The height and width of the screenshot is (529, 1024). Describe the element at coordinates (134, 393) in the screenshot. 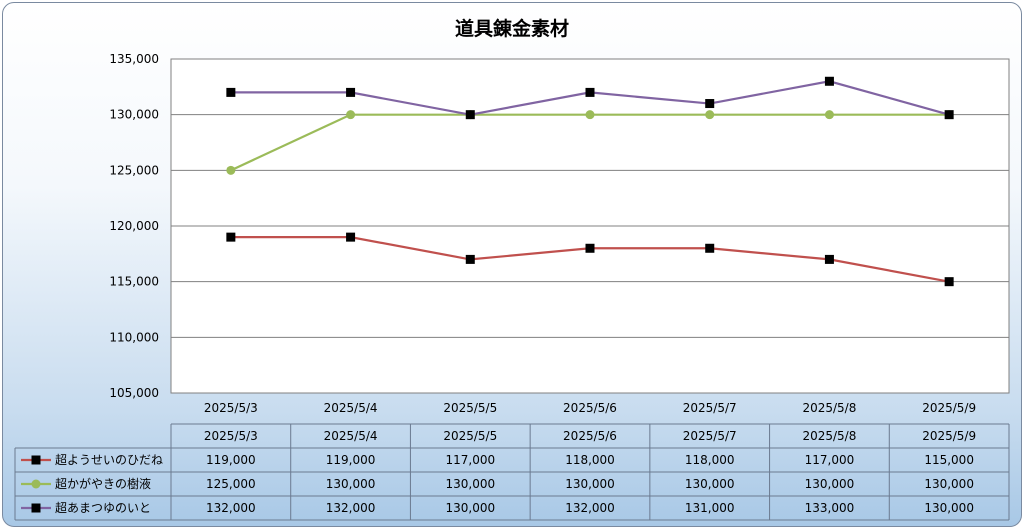

I see `y-tick-label: 105,000` at that location.